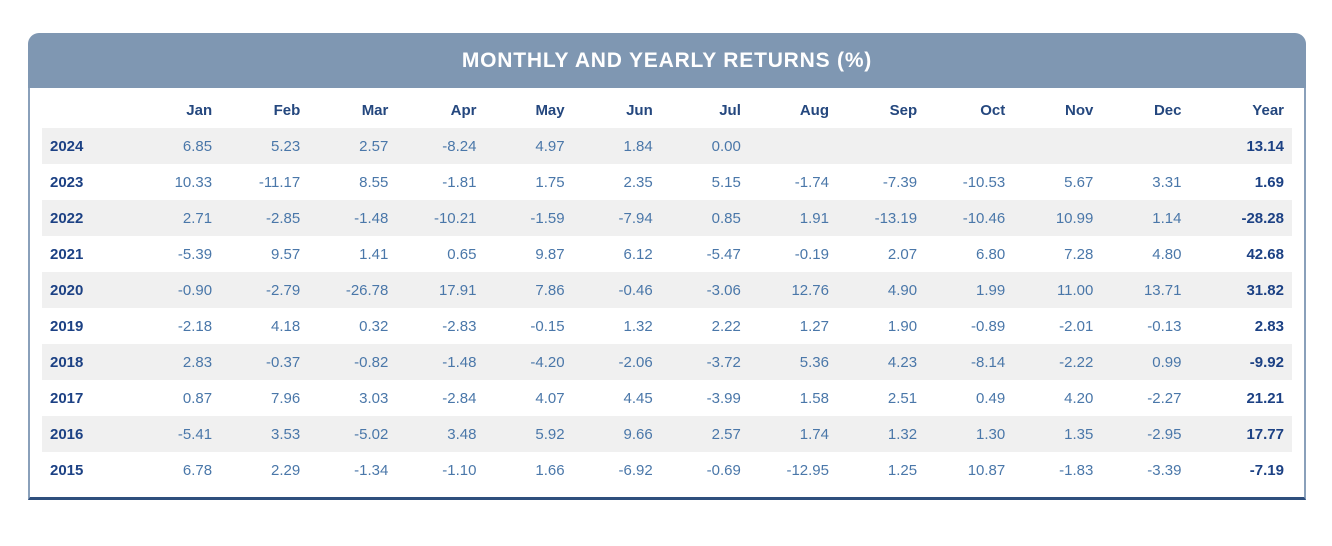 The width and height of the screenshot is (1332, 546). I want to click on return-cell: -3.39, so click(1164, 470).